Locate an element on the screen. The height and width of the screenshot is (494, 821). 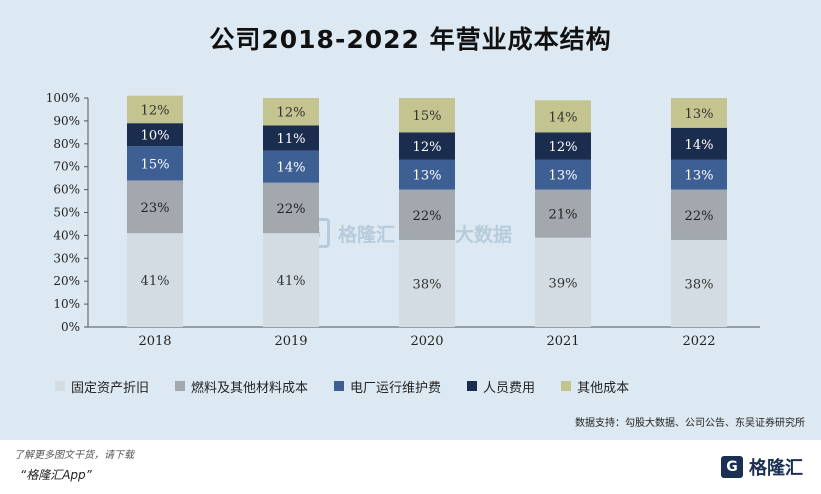
legend-item: 固定资产折旧 is located at coordinates (102, 386).